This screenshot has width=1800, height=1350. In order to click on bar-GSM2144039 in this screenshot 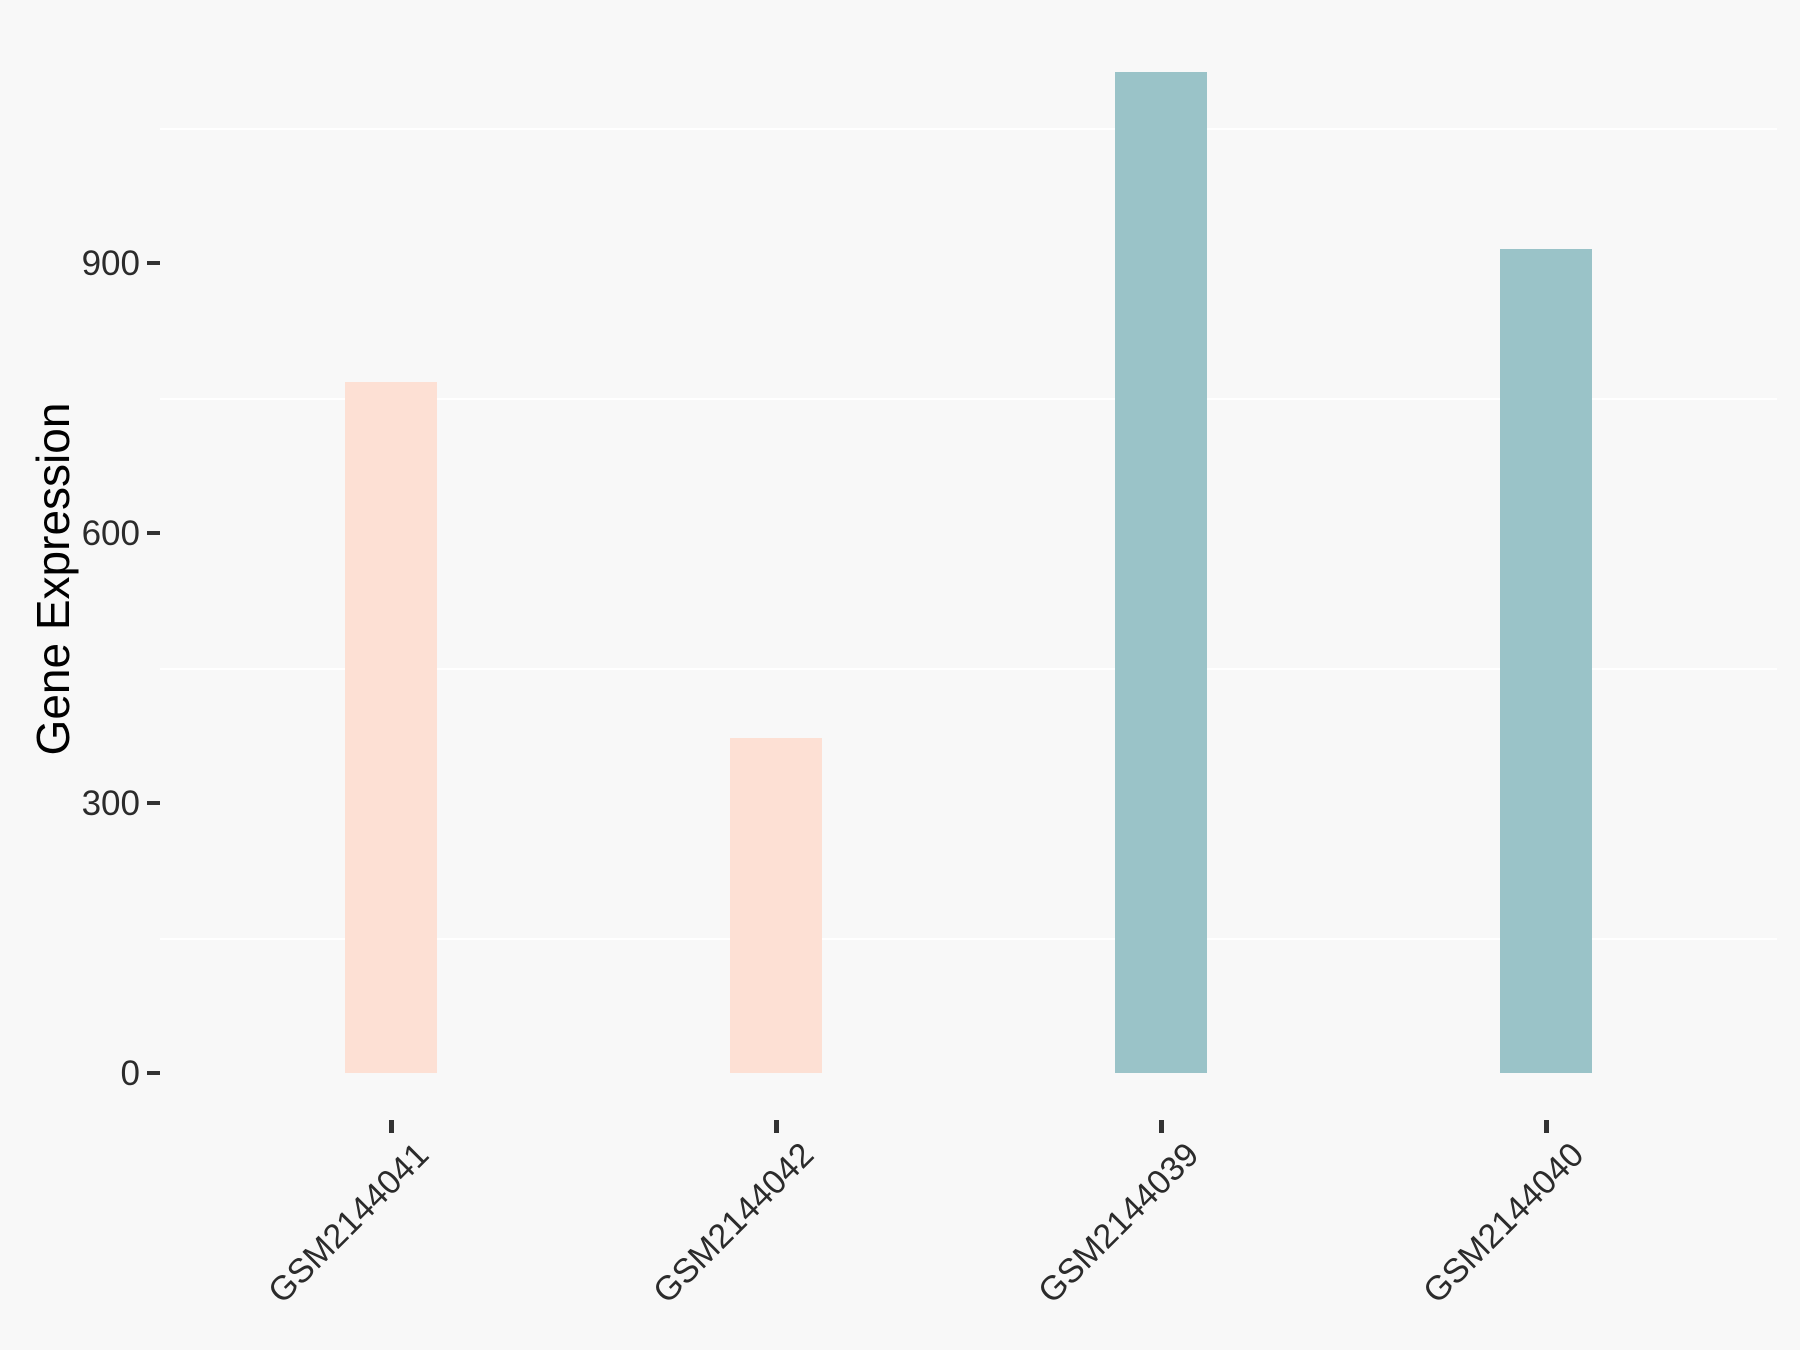, I will do `click(1161, 572)`.